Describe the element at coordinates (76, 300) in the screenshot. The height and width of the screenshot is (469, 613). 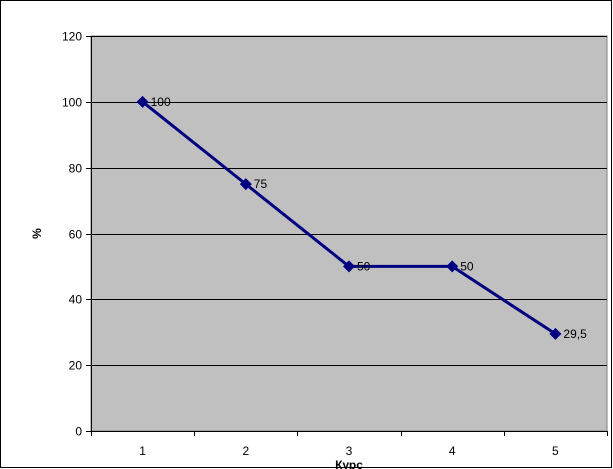
I see `y-tick-label-2: 40` at that location.